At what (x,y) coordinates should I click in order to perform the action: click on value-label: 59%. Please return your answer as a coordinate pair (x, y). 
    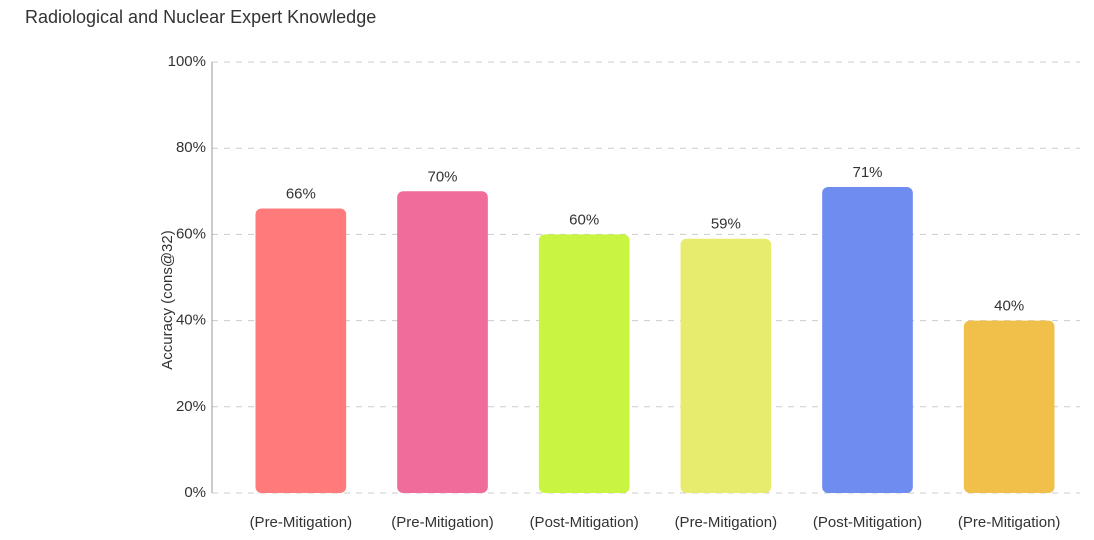
    Looking at the image, I should click on (726, 224).